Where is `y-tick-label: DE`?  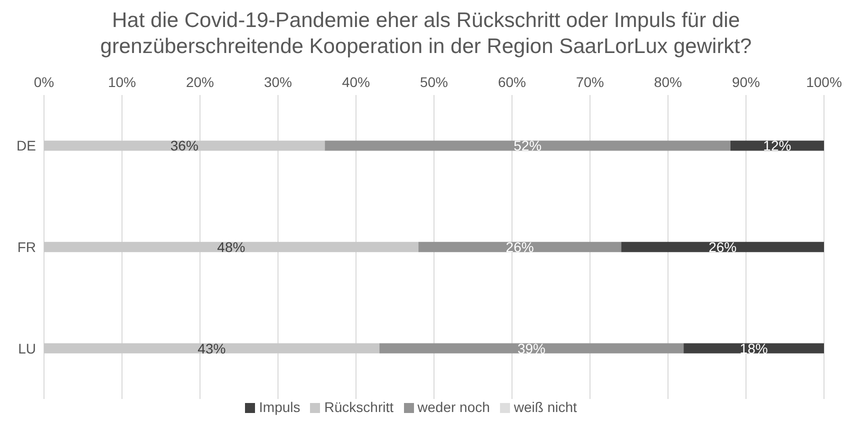 y-tick-label: DE is located at coordinates (26, 146).